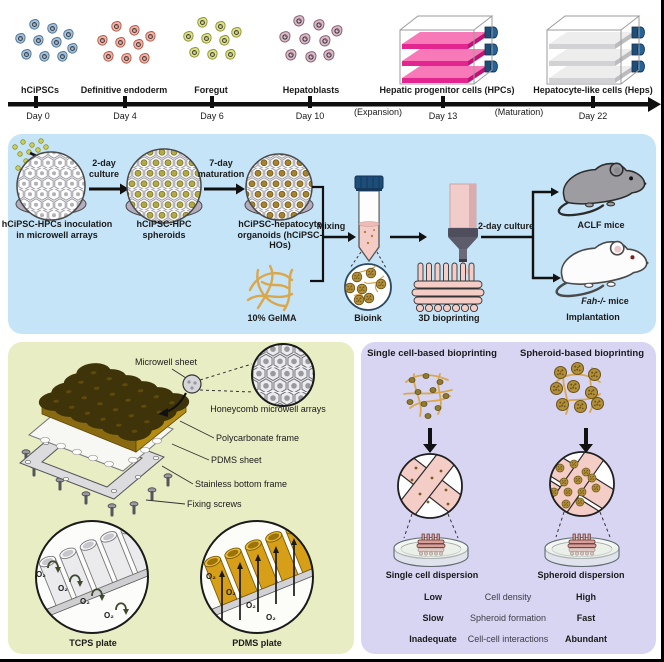  Describe the element at coordinates (508, 618) in the screenshot. I see `row2-metric: Spheroid formation` at that location.